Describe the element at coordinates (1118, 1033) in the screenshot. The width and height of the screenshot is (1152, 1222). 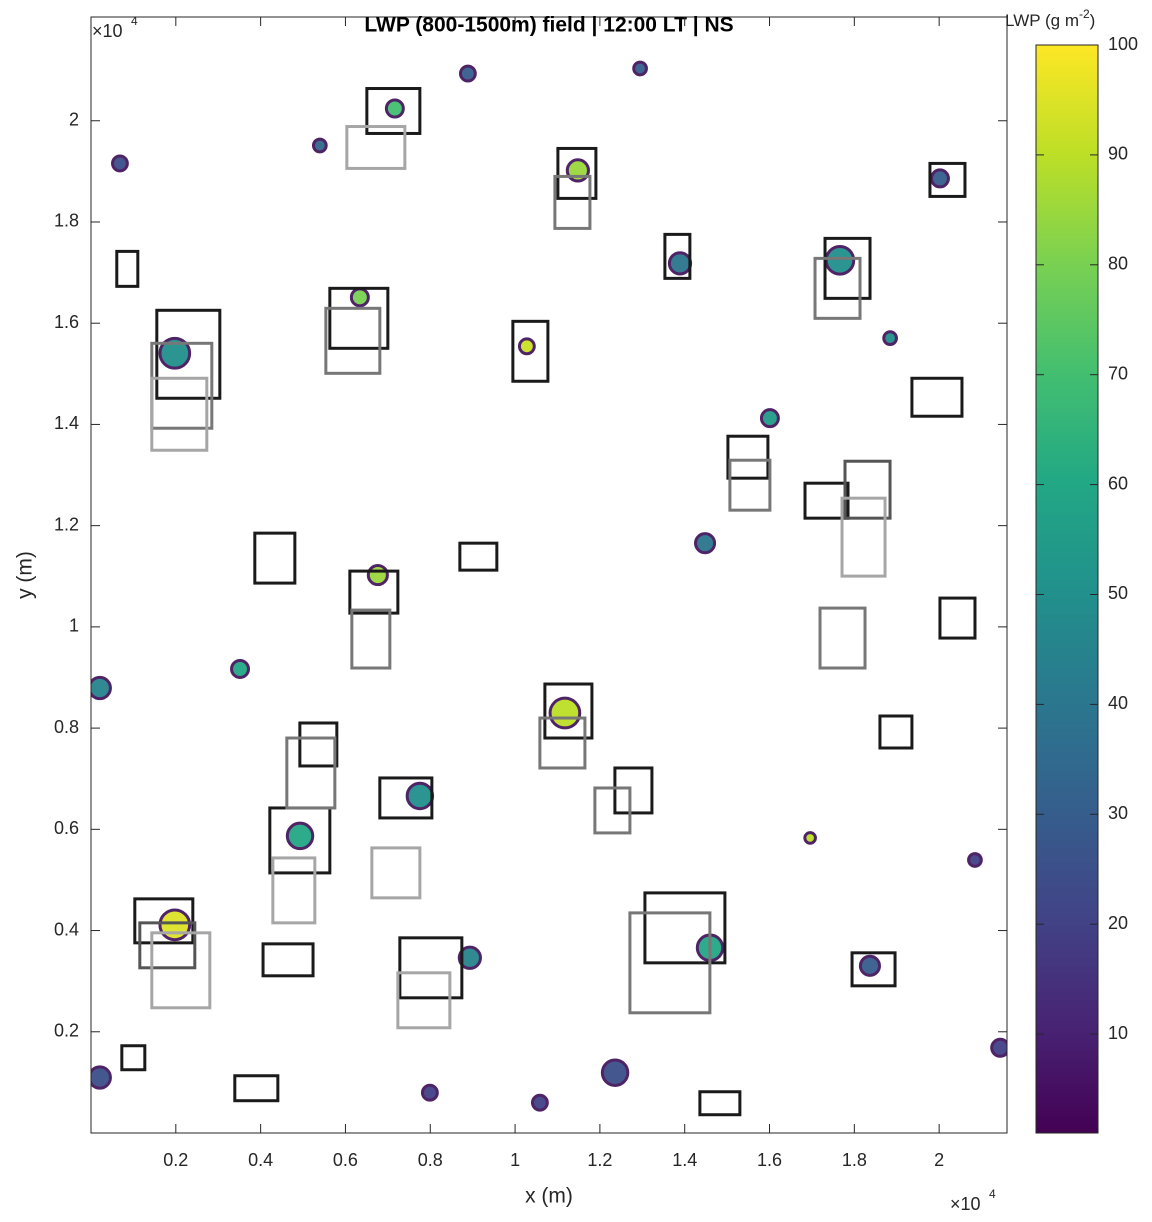
I see `colorbar-tick-label: 10` at that location.